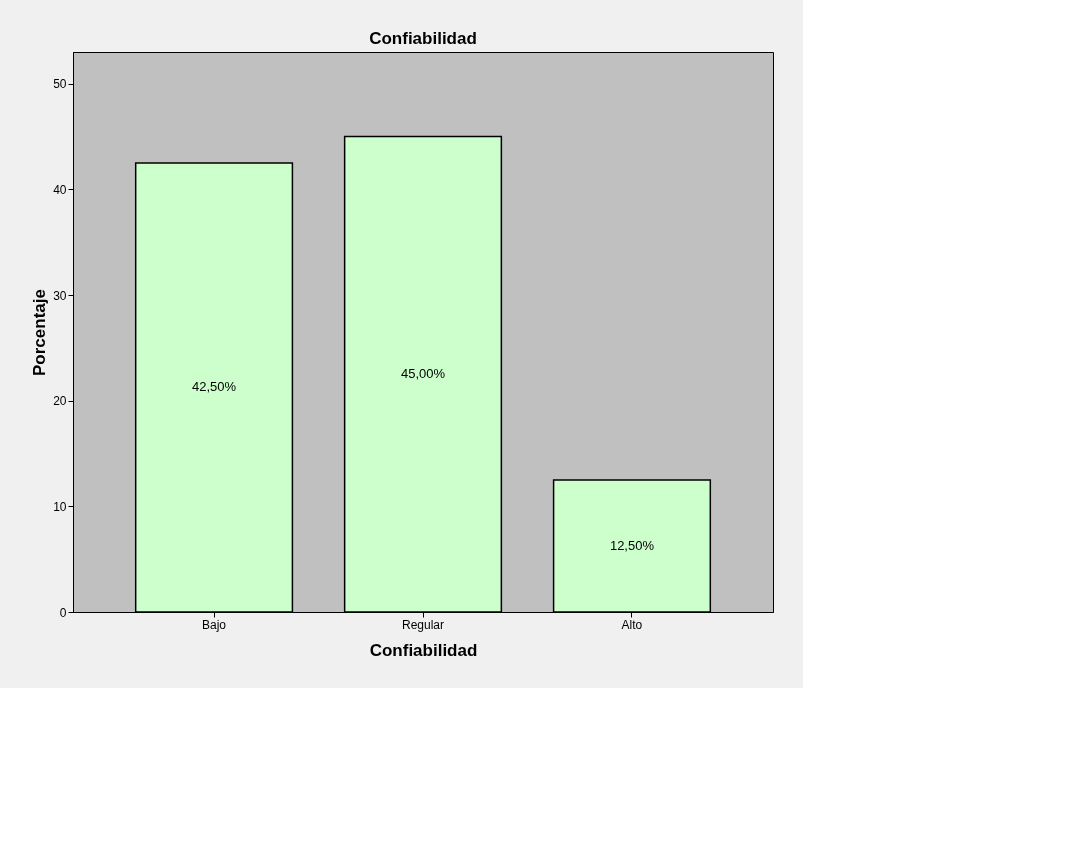 The image size is (1090, 868). What do you see at coordinates (60, 506) in the screenshot?
I see `y-tick-label: 10` at bounding box center [60, 506].